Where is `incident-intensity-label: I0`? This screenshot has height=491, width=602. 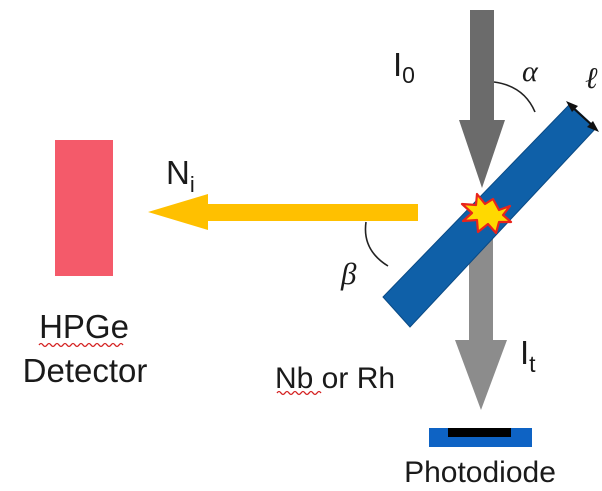 incident-intensity-label: I0 is located at coordinates (404, 67).